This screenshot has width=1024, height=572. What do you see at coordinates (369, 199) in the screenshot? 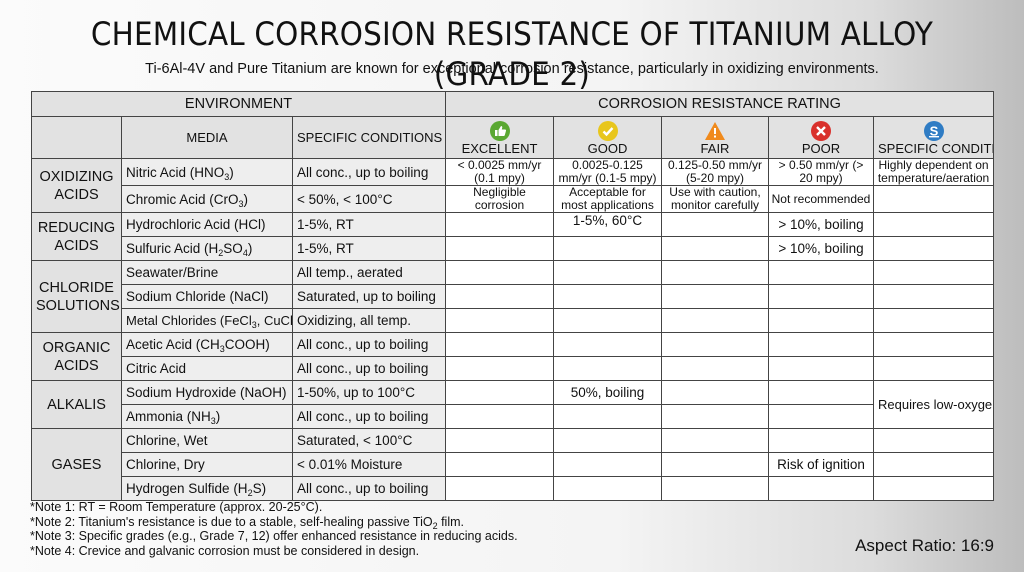
I see `condition-cell: < 50%, < 100°C` at bounding box center [369, 199].